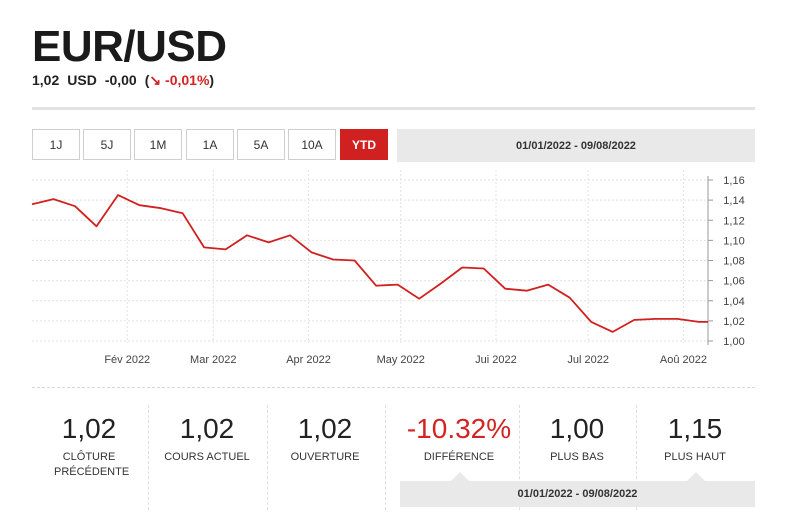 The width and height of the screenshot is (788, 518). What do you see at coordinates (46, 80) in the screenshot?
I see `current-price: 1,02` at bounding box center [46, 80].